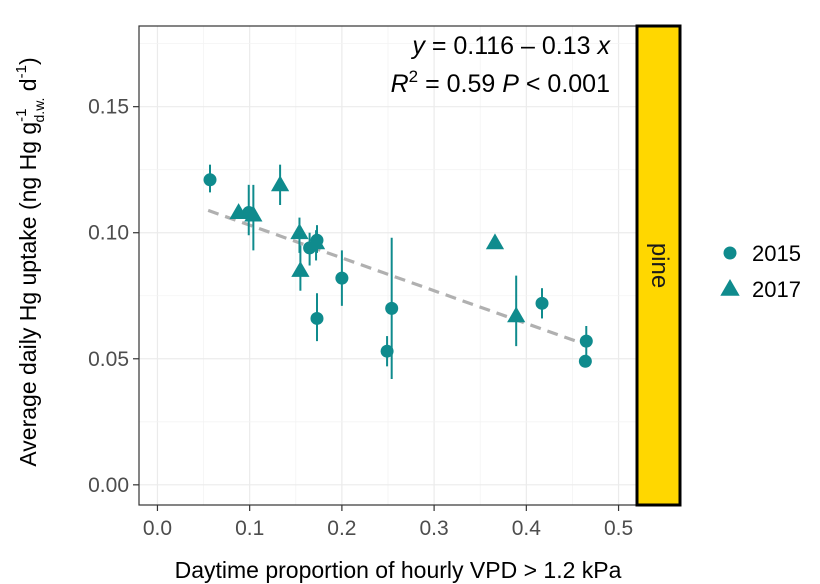 The height and width of the screenshot is (584, 820). I want to click on stat-p-val: < 0.001, so click(564, 84).